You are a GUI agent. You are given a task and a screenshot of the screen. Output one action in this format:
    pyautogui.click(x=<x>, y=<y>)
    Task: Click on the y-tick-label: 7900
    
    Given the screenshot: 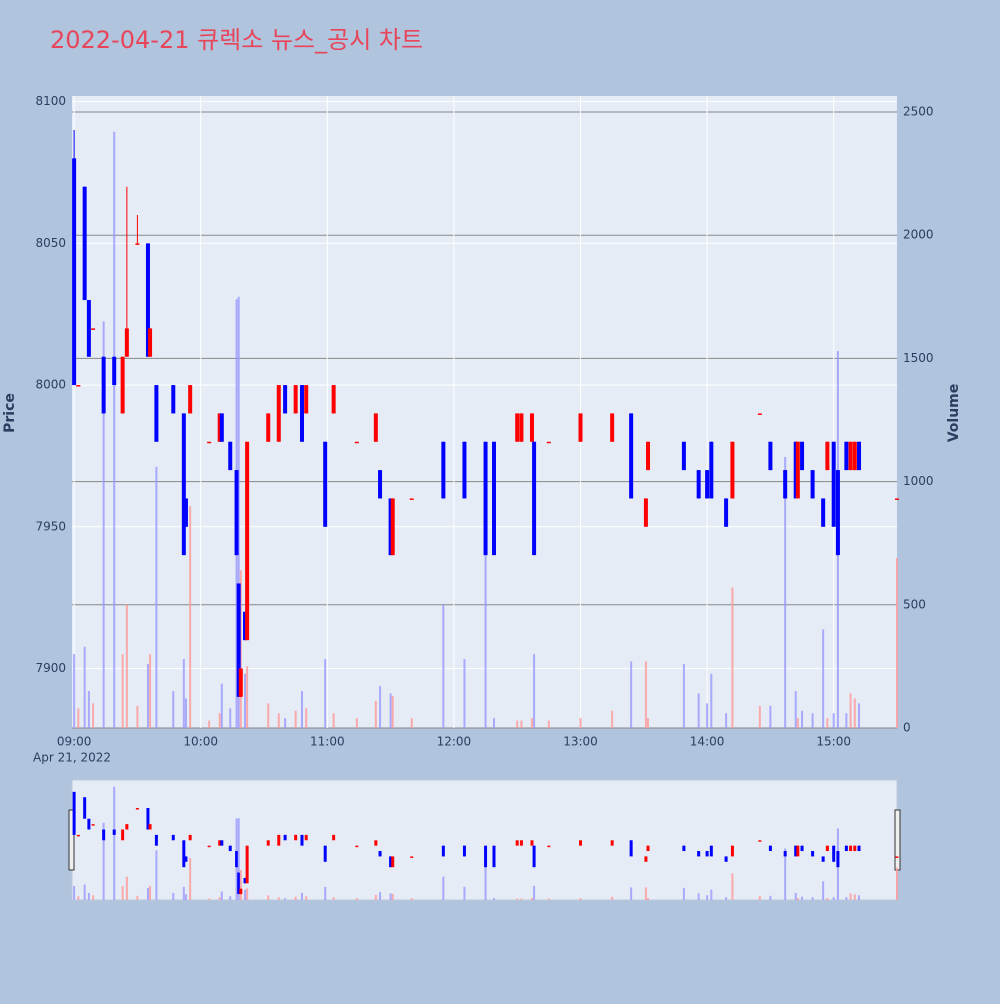 What is the action you would take?
    pyautogui.click(x=50, y=668)
    